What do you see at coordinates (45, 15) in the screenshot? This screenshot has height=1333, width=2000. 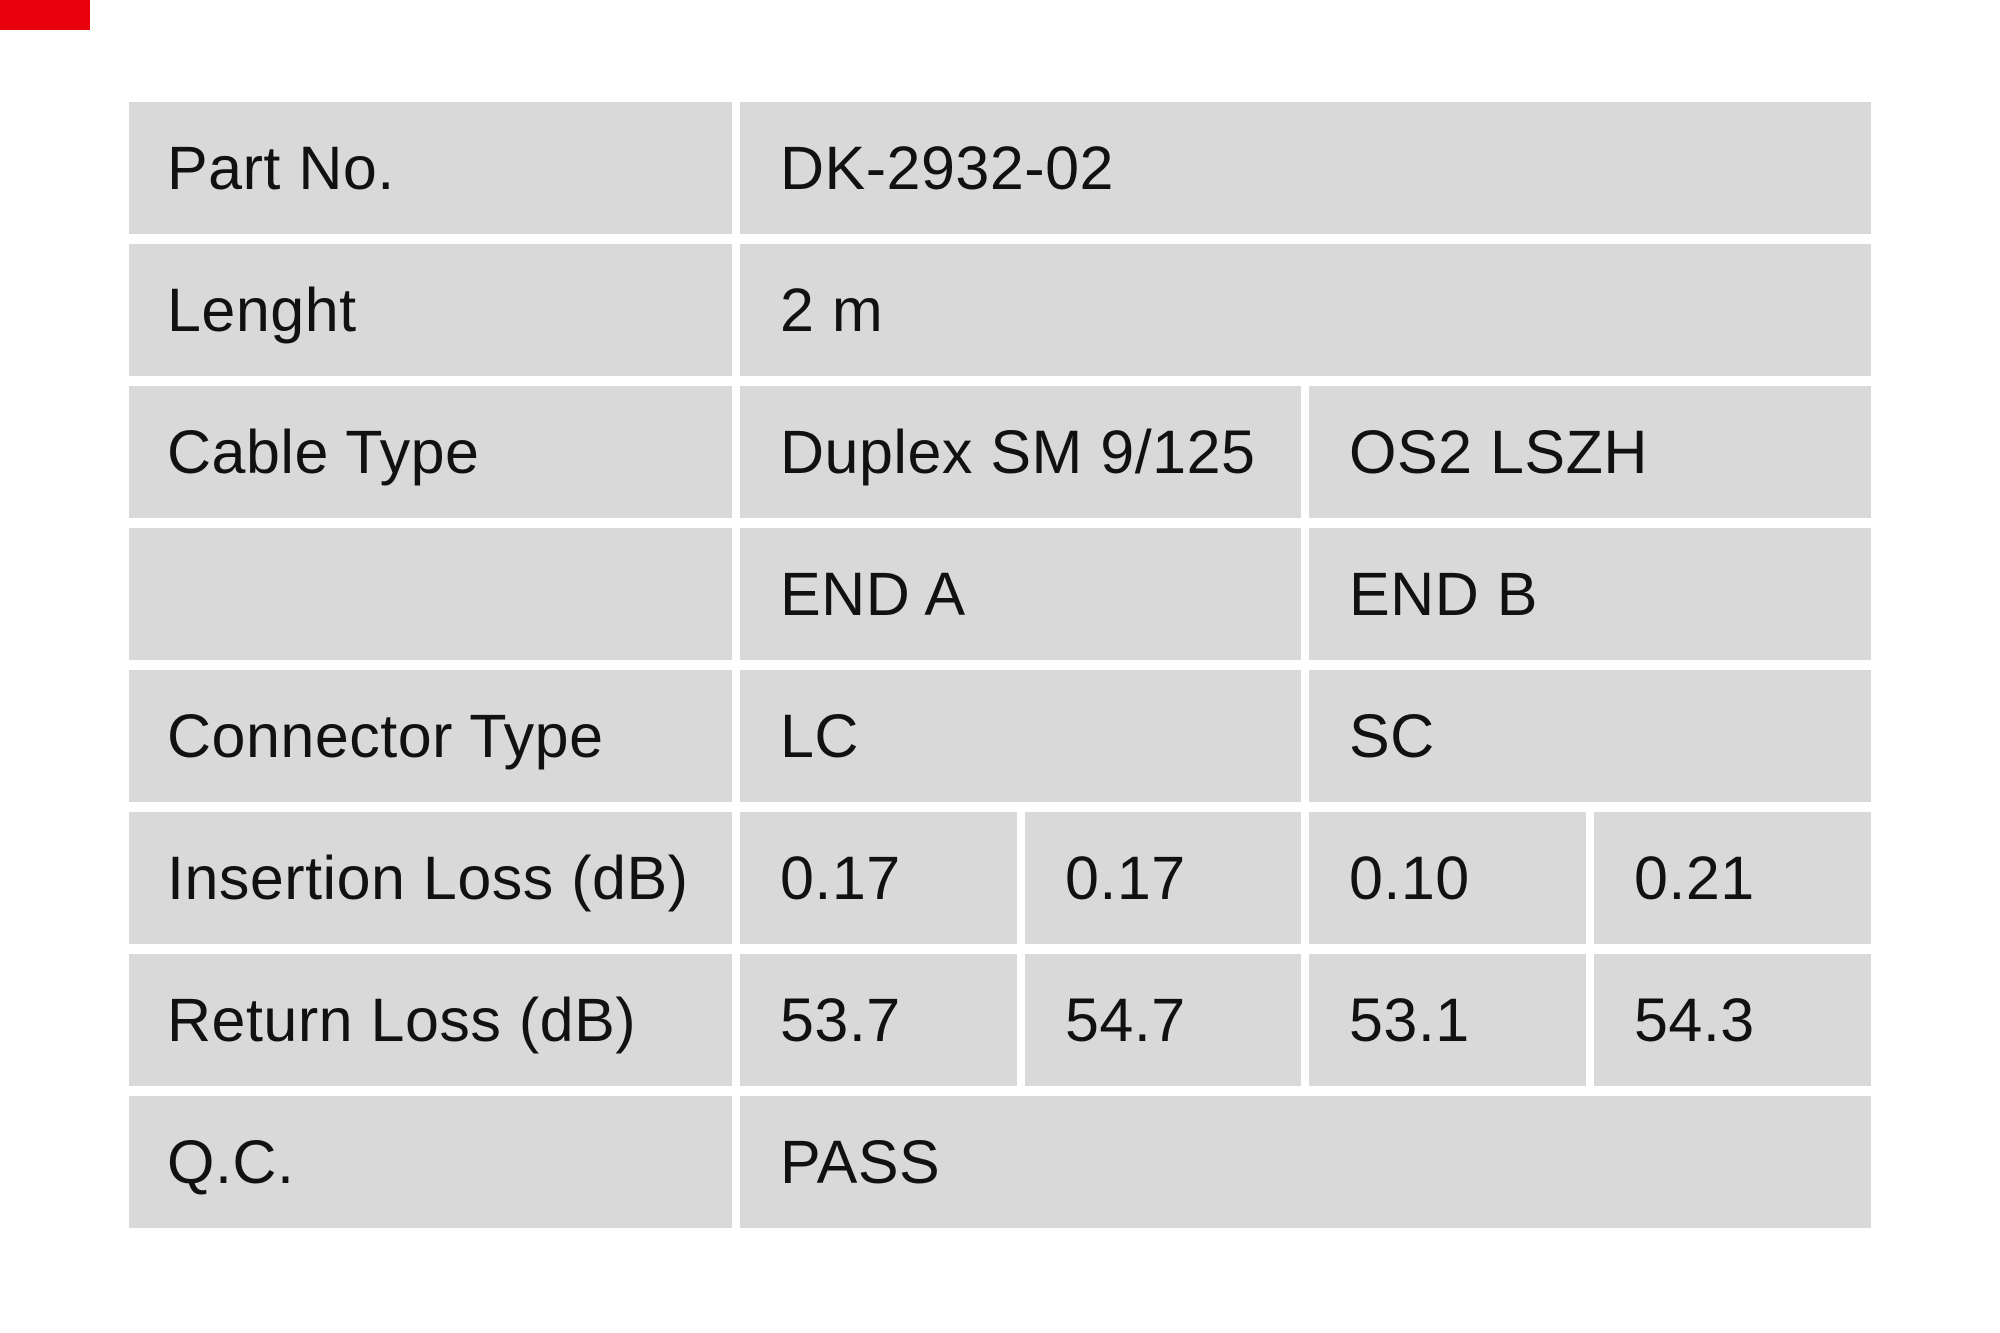 I see `red-corner-marker` at bounding box center [45, 15].